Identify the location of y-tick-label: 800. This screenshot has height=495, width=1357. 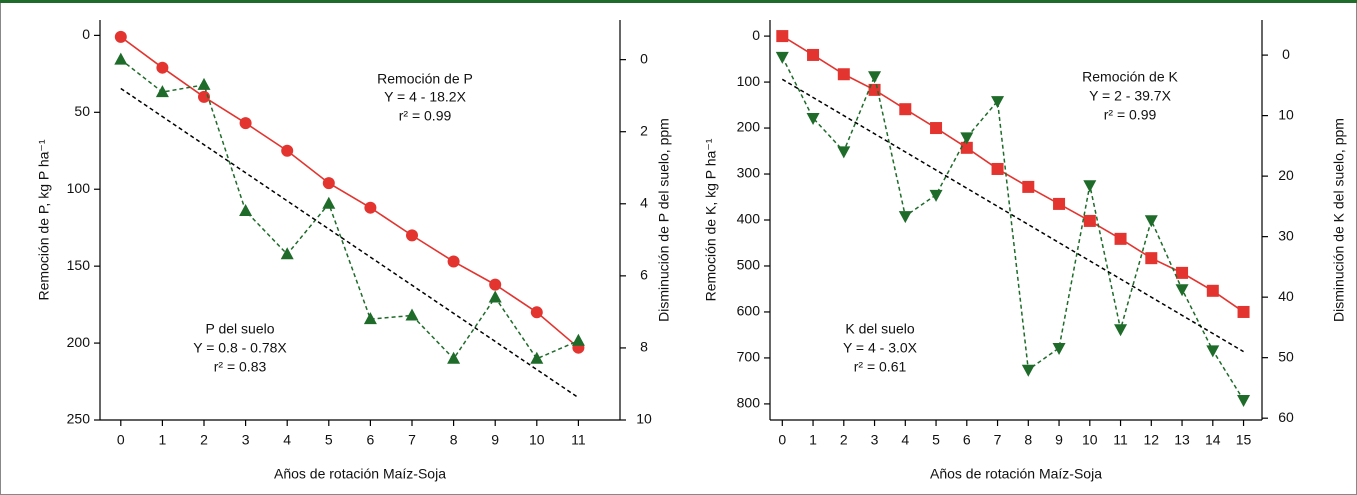
(749, 403).